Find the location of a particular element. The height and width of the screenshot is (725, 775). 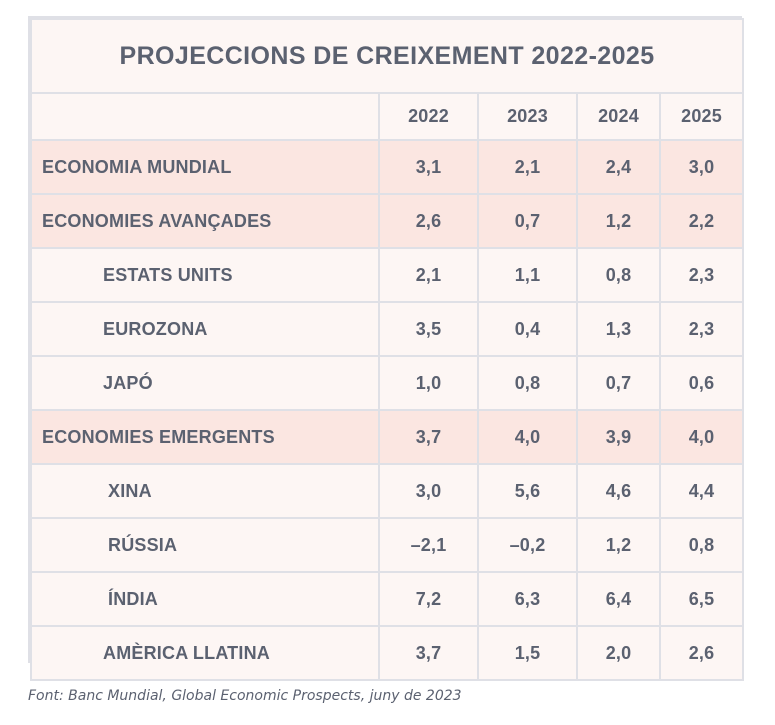

table-row: ÍNDIA 7,2 6,3 6,4 6,5 is located at coordinates (387, 599).